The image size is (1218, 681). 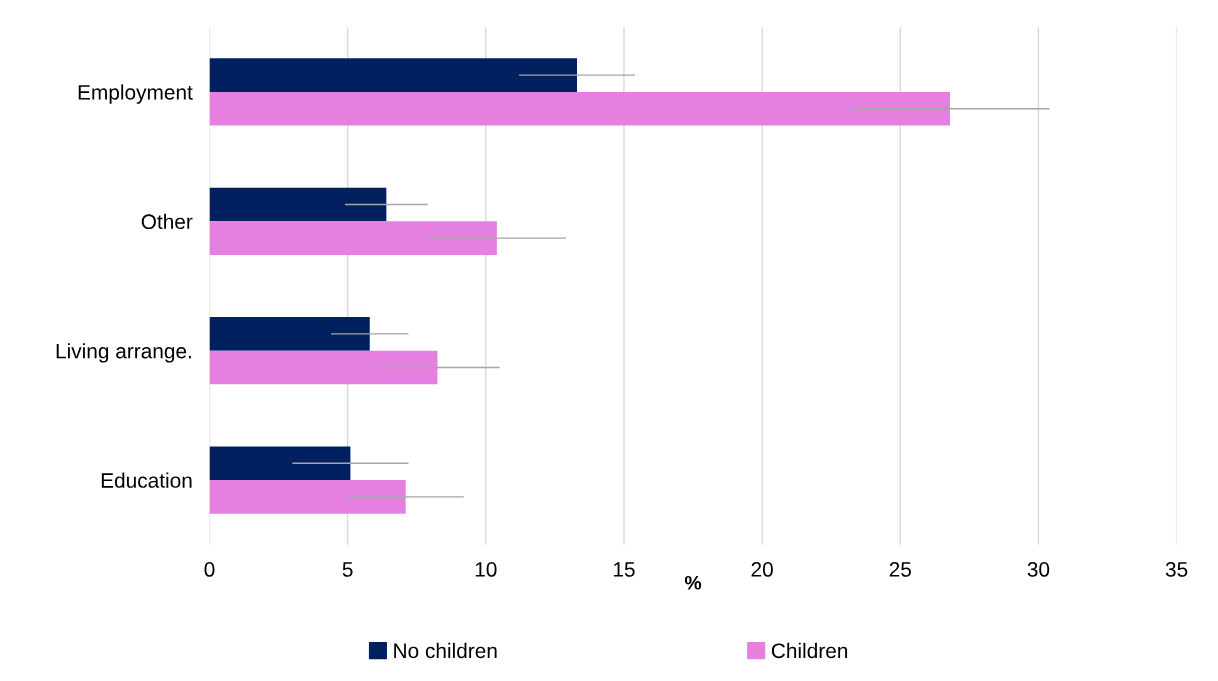 What do you see at coordinates (809, 650) in the screenshot?
I see `legend-label: Children` at bounding box center [809, 650].